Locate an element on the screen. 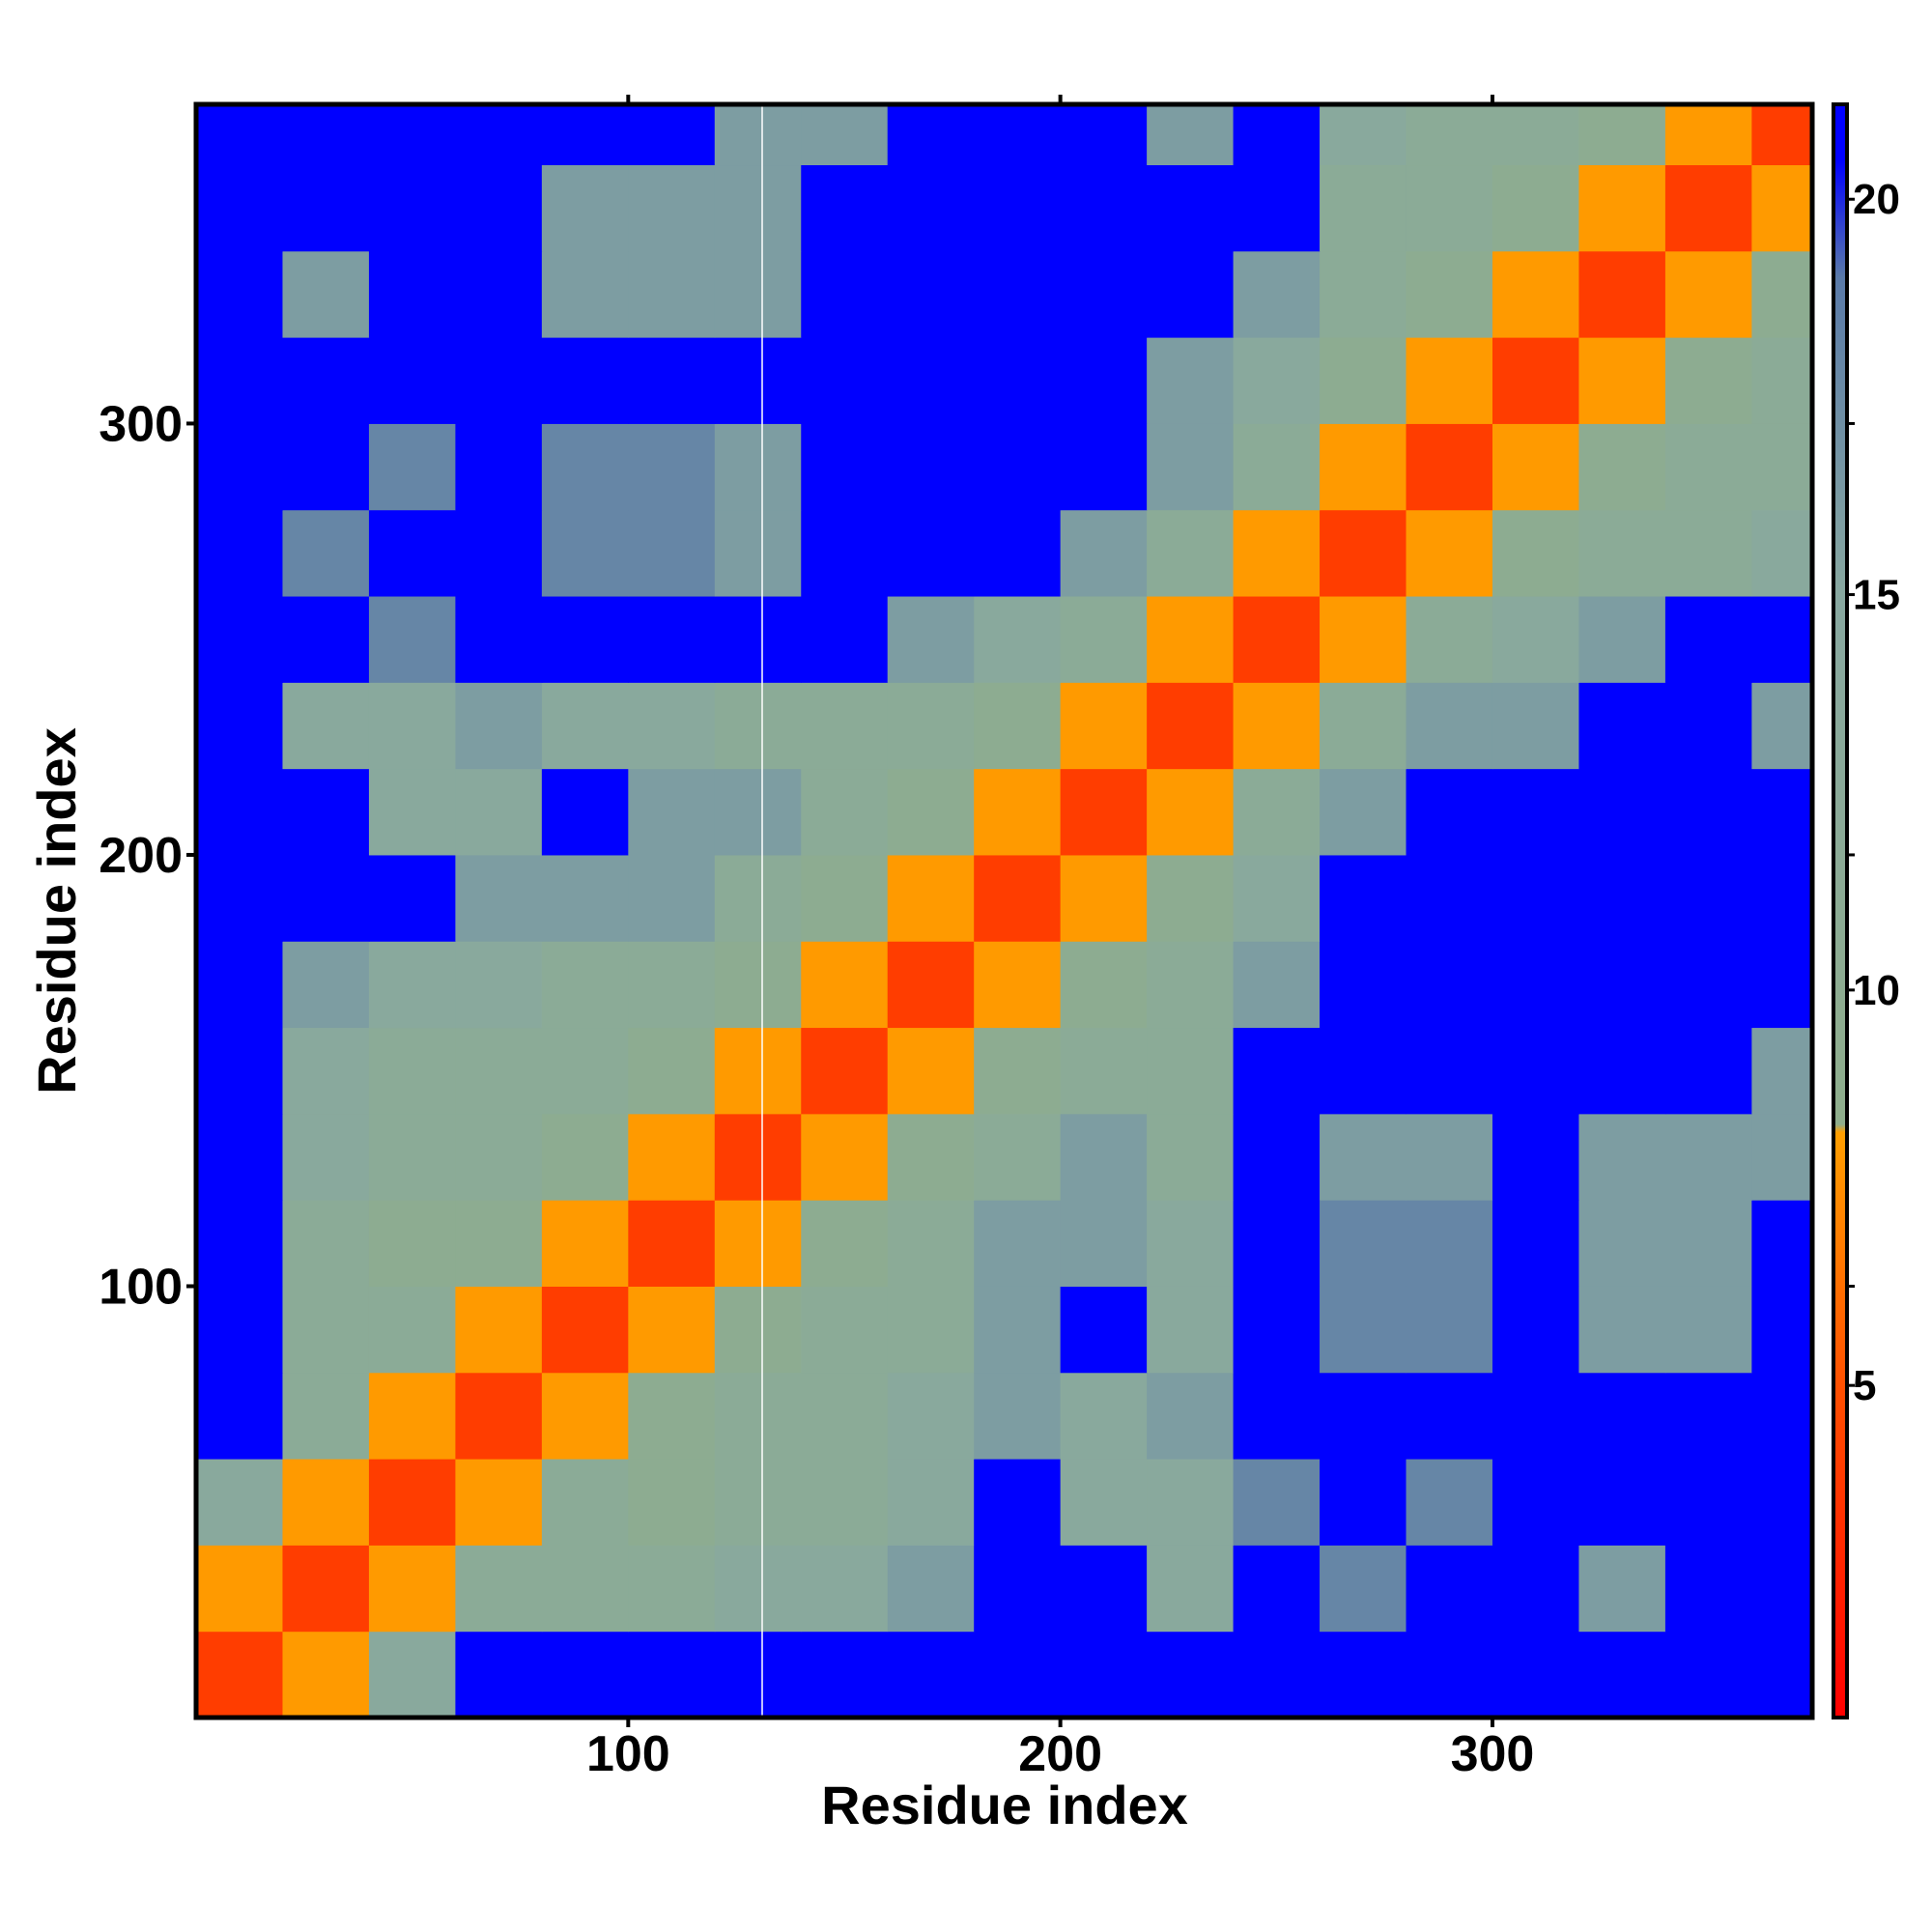 The height and width of the screenshot is (1932, 1932). colorbar-tick-label: 20 is located at coordinates (1876, 199).